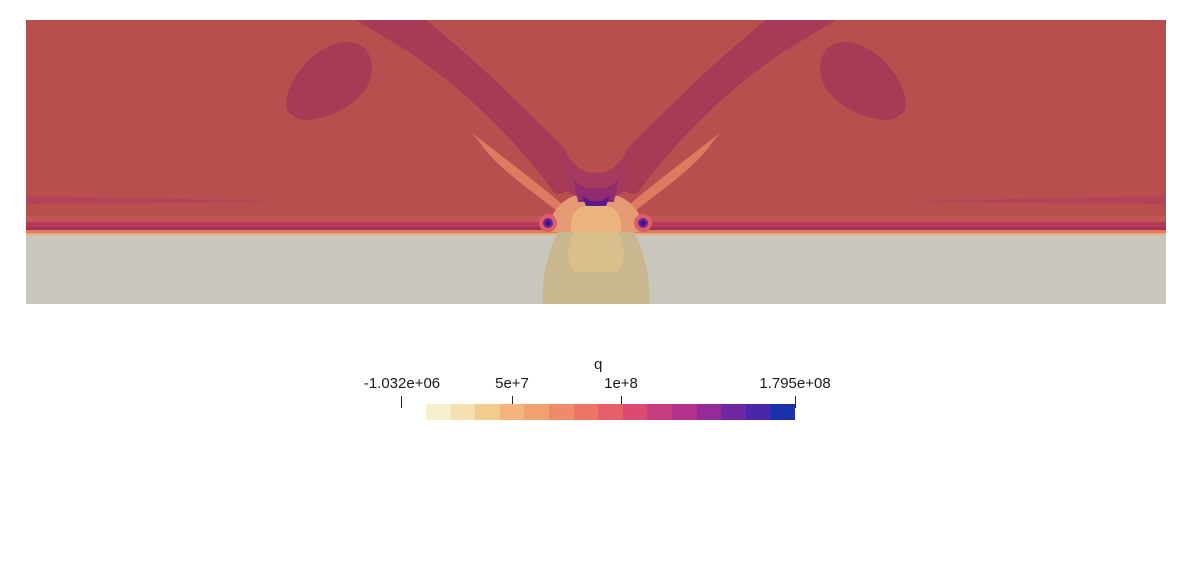 The height and width of the screenshot is (563, 1192). Describe the element at coordinates (795, 383) in the screenshot. I see `tick-label-max: 1.795e+08` at that location.